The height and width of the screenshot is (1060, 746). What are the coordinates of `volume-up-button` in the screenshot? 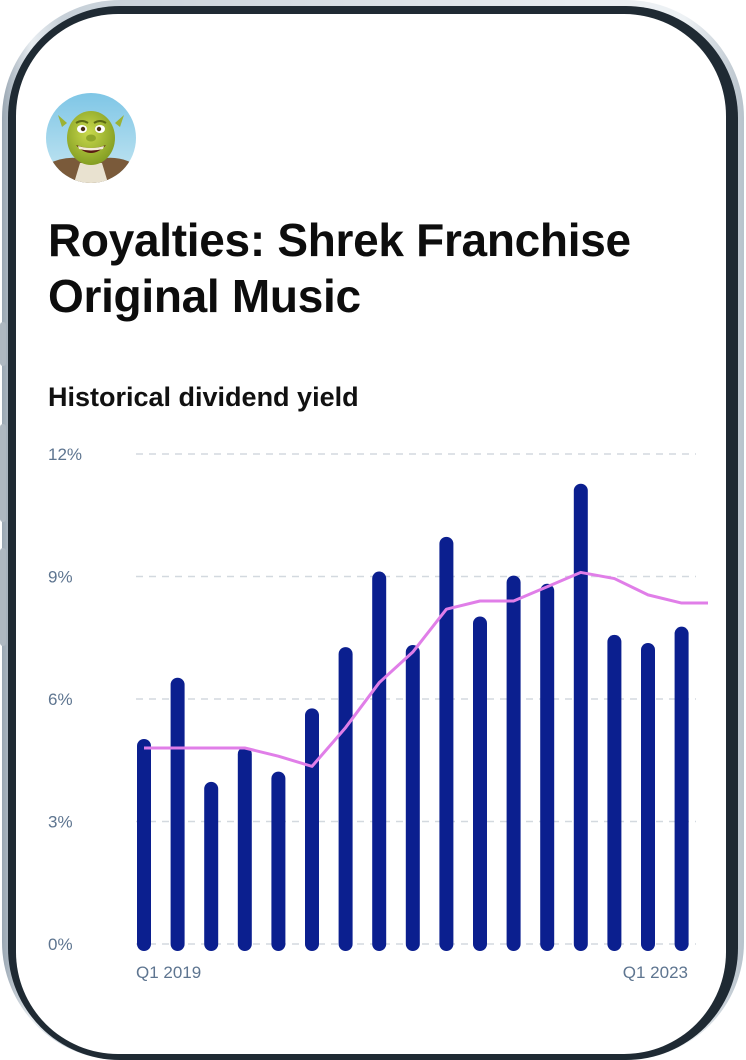 It's located at (3, 473).